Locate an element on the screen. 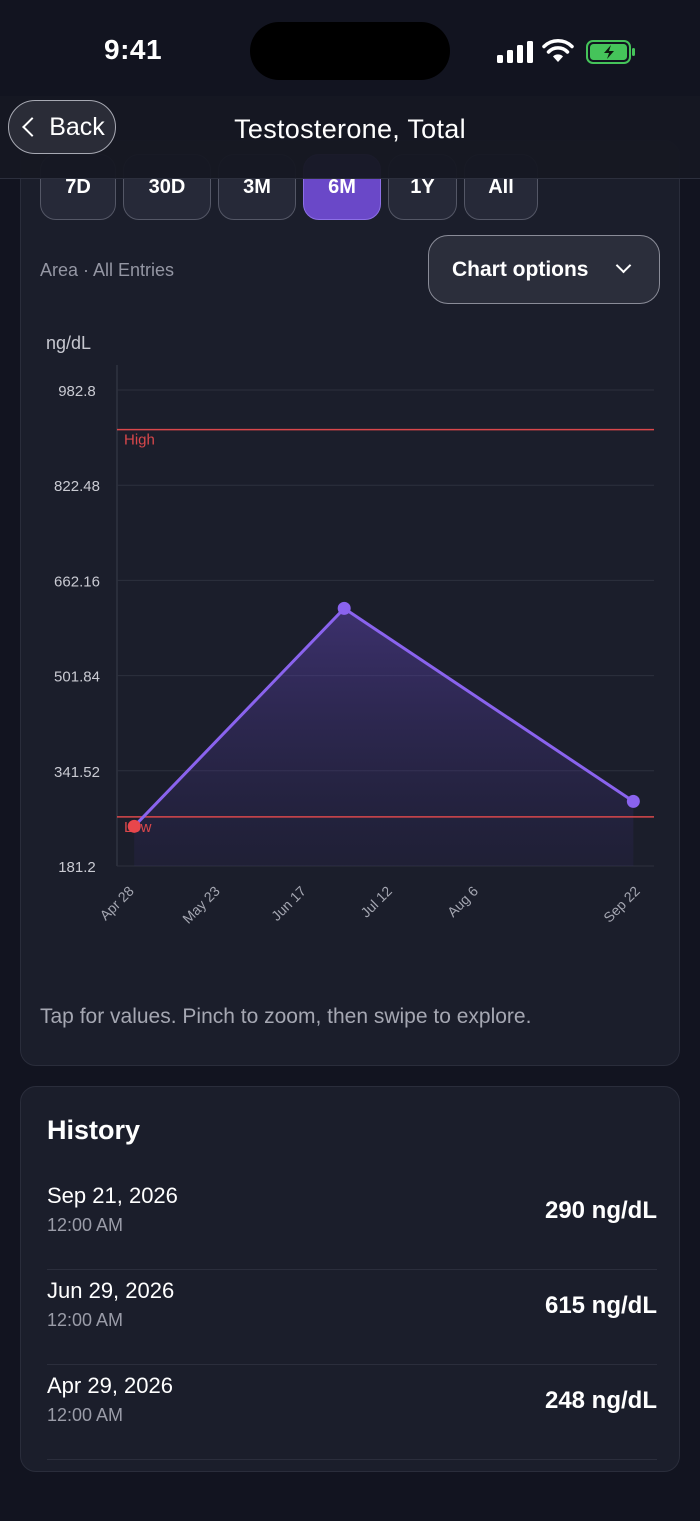  chart-options-button: Chart options is located at coordinates (544, 269).